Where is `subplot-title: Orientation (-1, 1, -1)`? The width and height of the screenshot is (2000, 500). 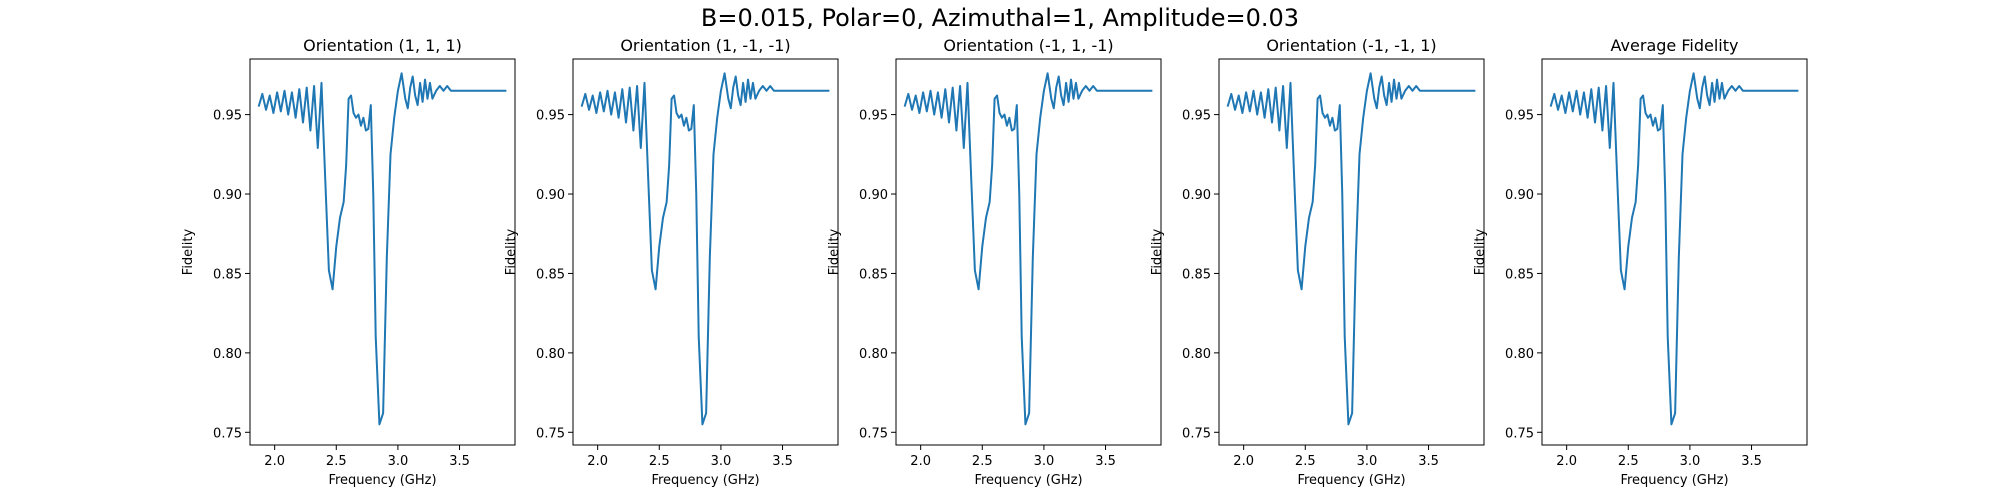 subplot-title: Orientation (-1, 1, -1) is located at coordinates (1028, 45).